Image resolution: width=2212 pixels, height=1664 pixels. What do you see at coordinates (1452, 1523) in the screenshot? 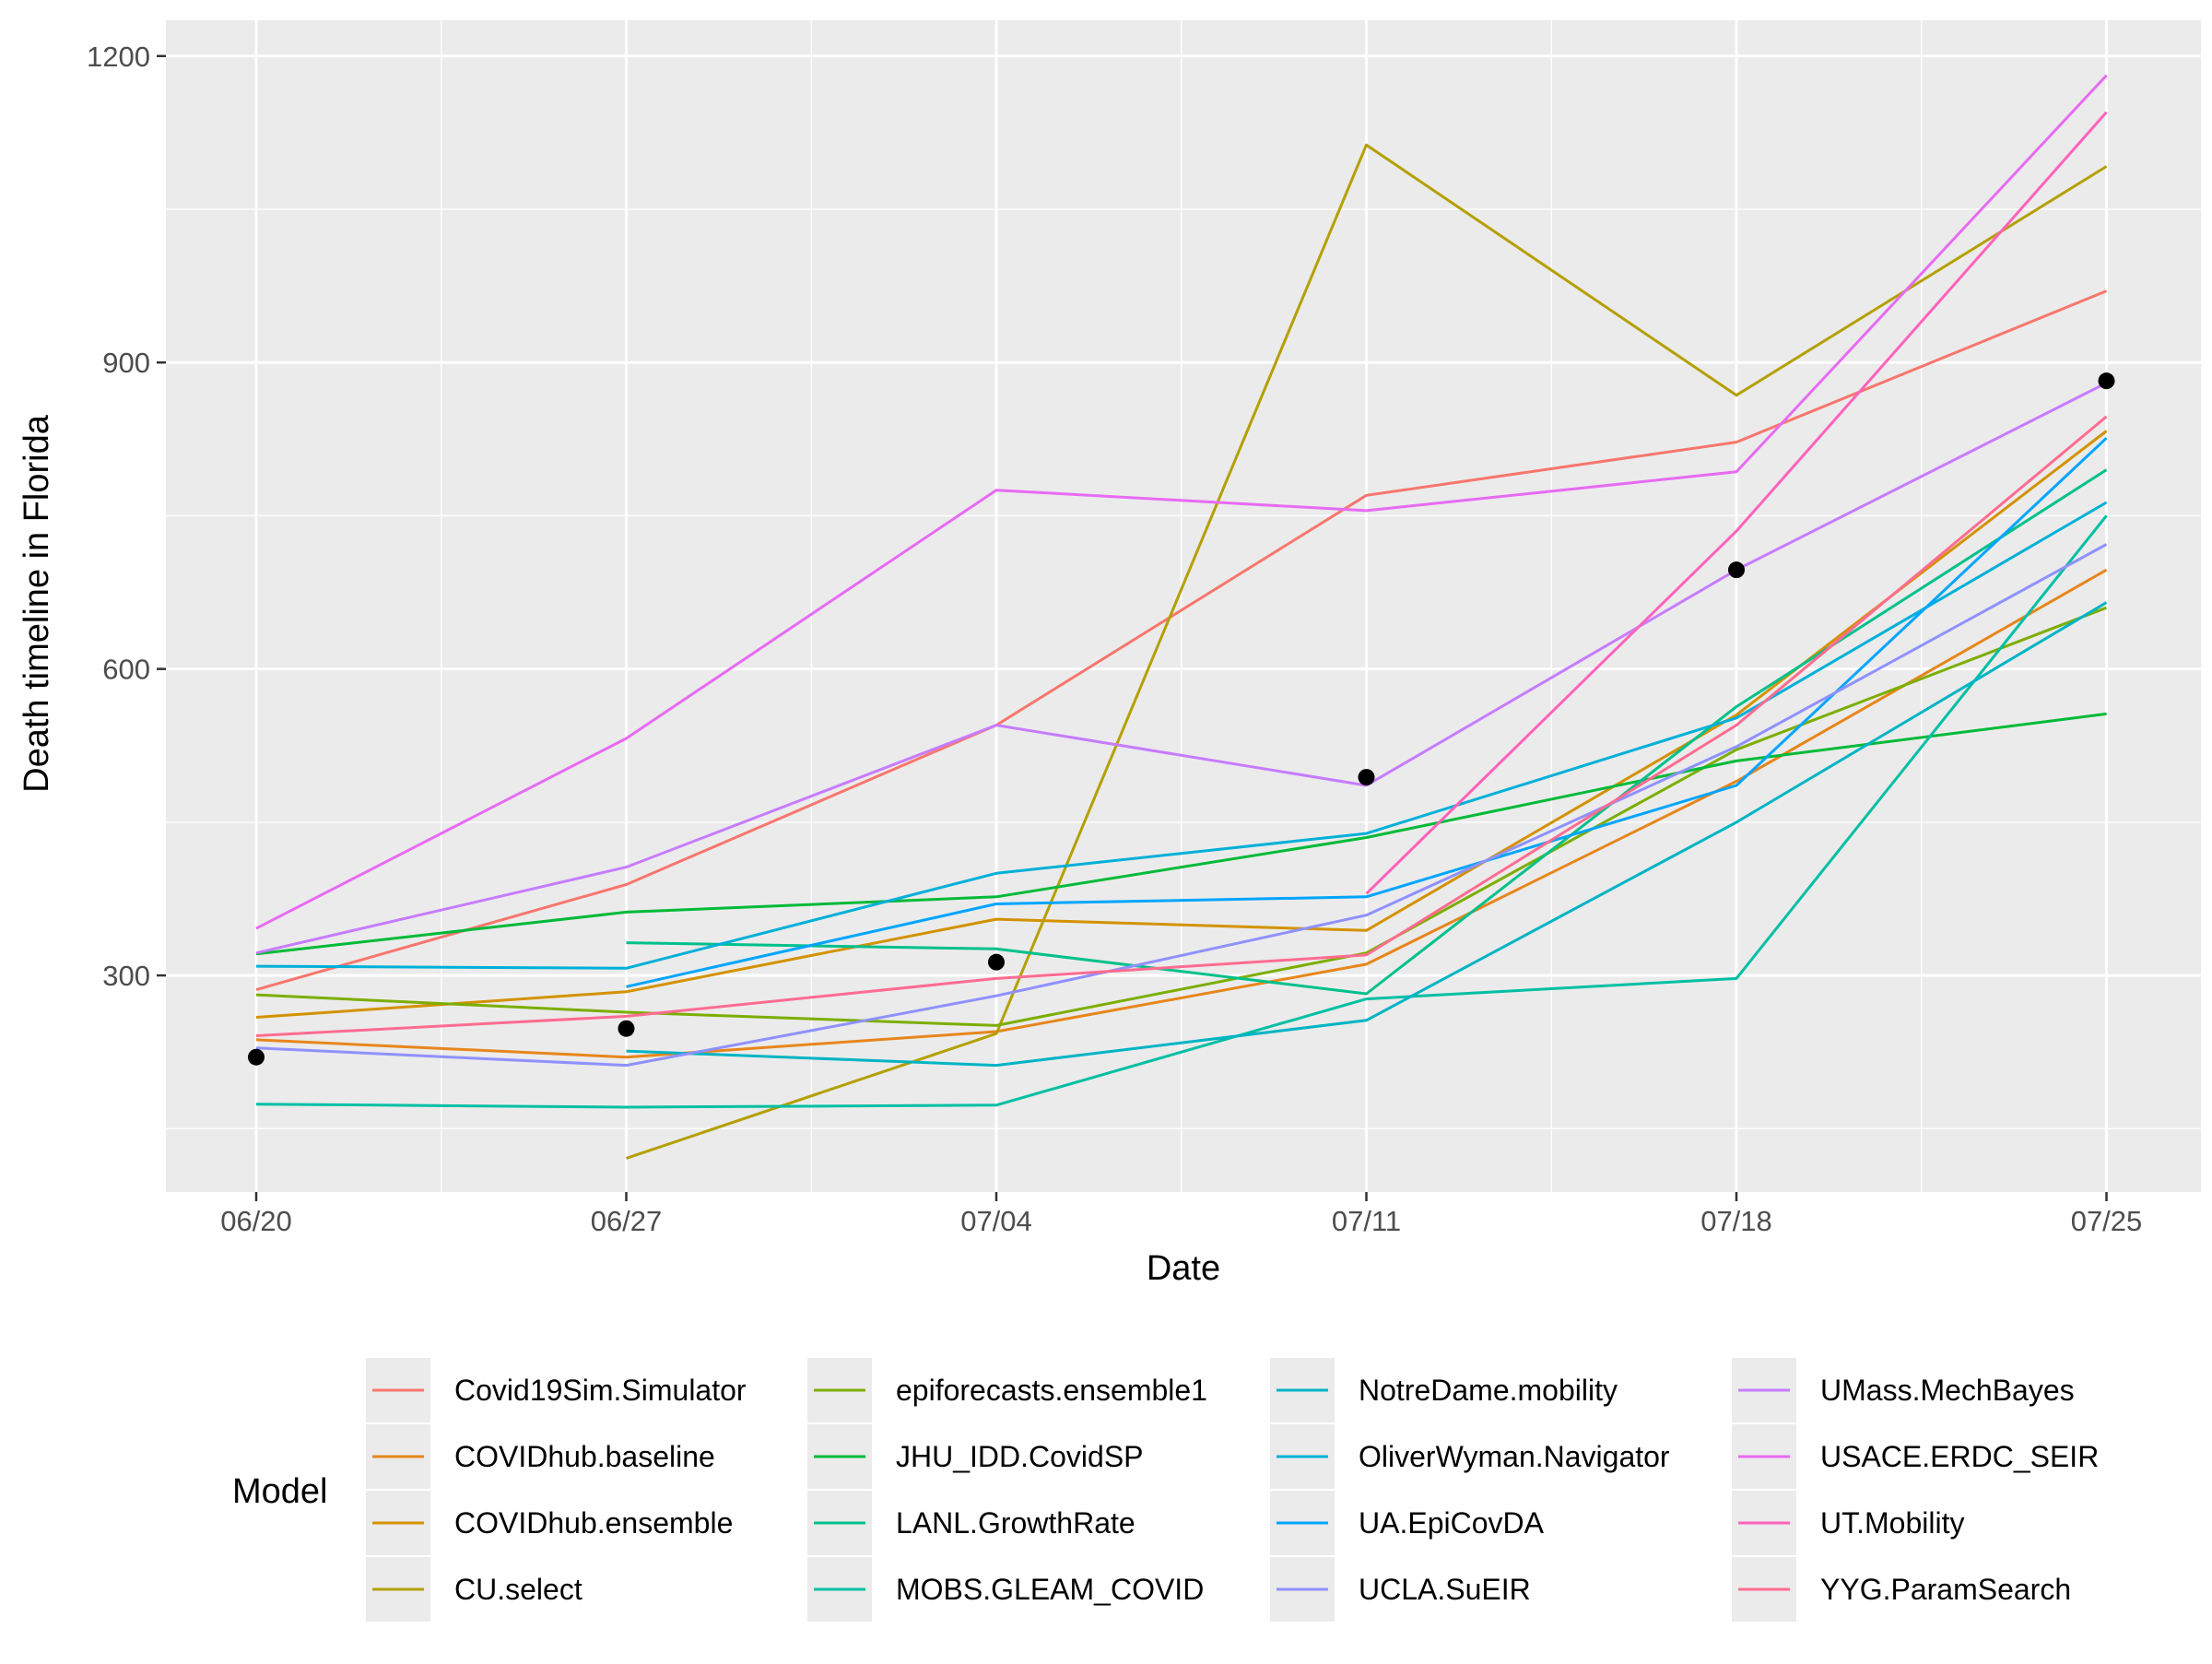
I see `legend-label: UA.EpiCovDA` at bounding box center [1452, 1523].